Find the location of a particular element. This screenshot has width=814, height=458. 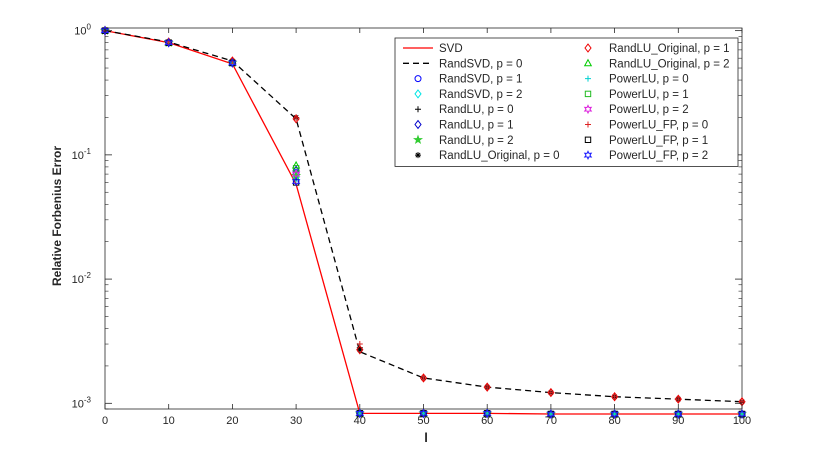

legend-item: RandLU, p = 1 is located at coordinates (463, 125).